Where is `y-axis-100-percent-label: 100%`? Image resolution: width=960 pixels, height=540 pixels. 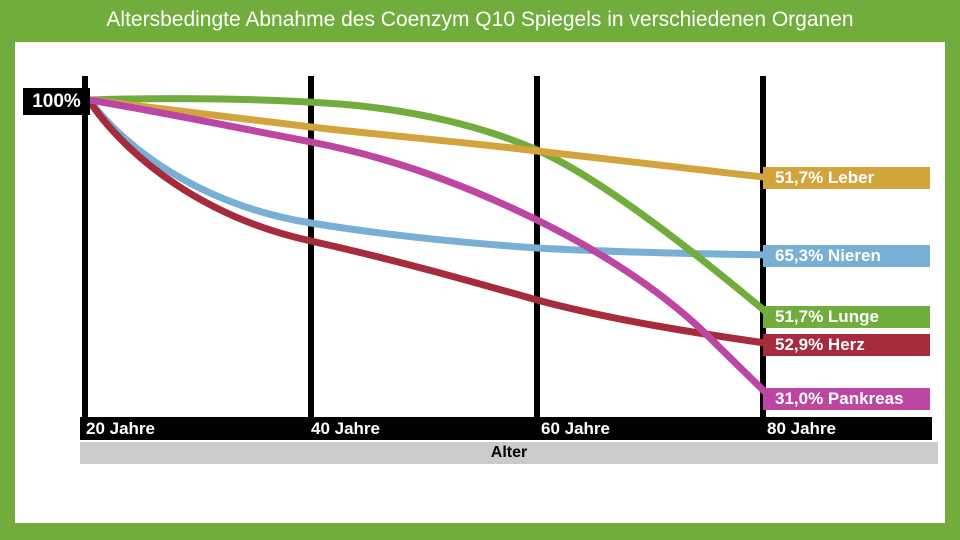
y-axis-100-percent-label: 100% is located at coordinates (56, 101).